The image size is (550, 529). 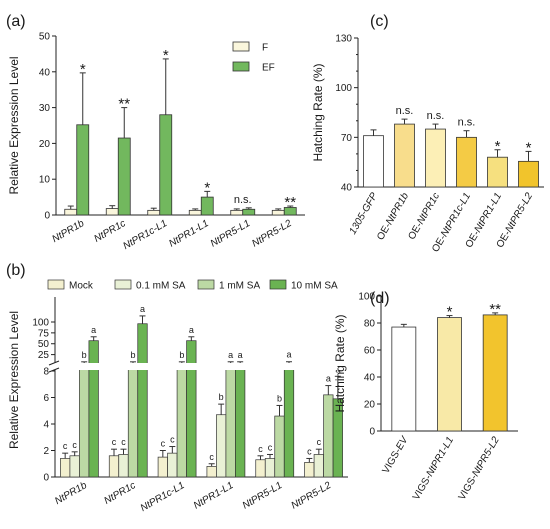 What do you see at coordinates (272, 234) in the screenshot?
I see `category-label: NtPR5-L2` at bounding box center [272, 234].